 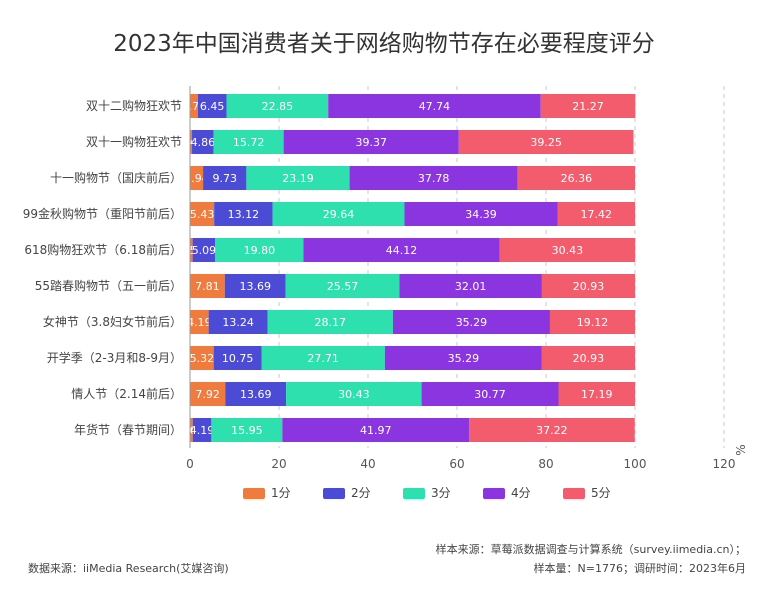 I want to click on data-label: 25.57, so click(x=343, y=286).